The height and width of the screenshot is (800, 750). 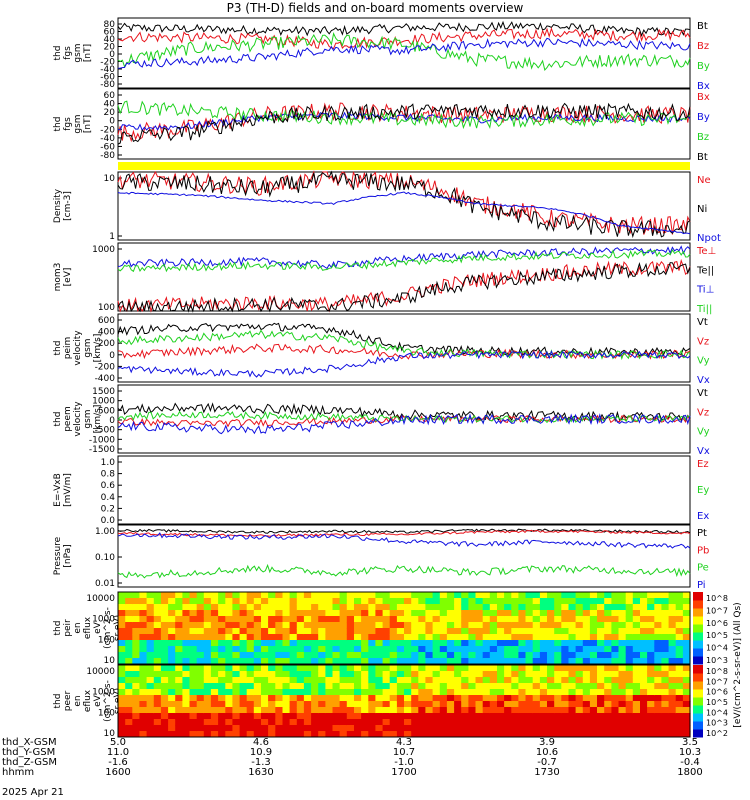 I want to click on ytick-8-2: 0.01, so click(x=105, y=584).